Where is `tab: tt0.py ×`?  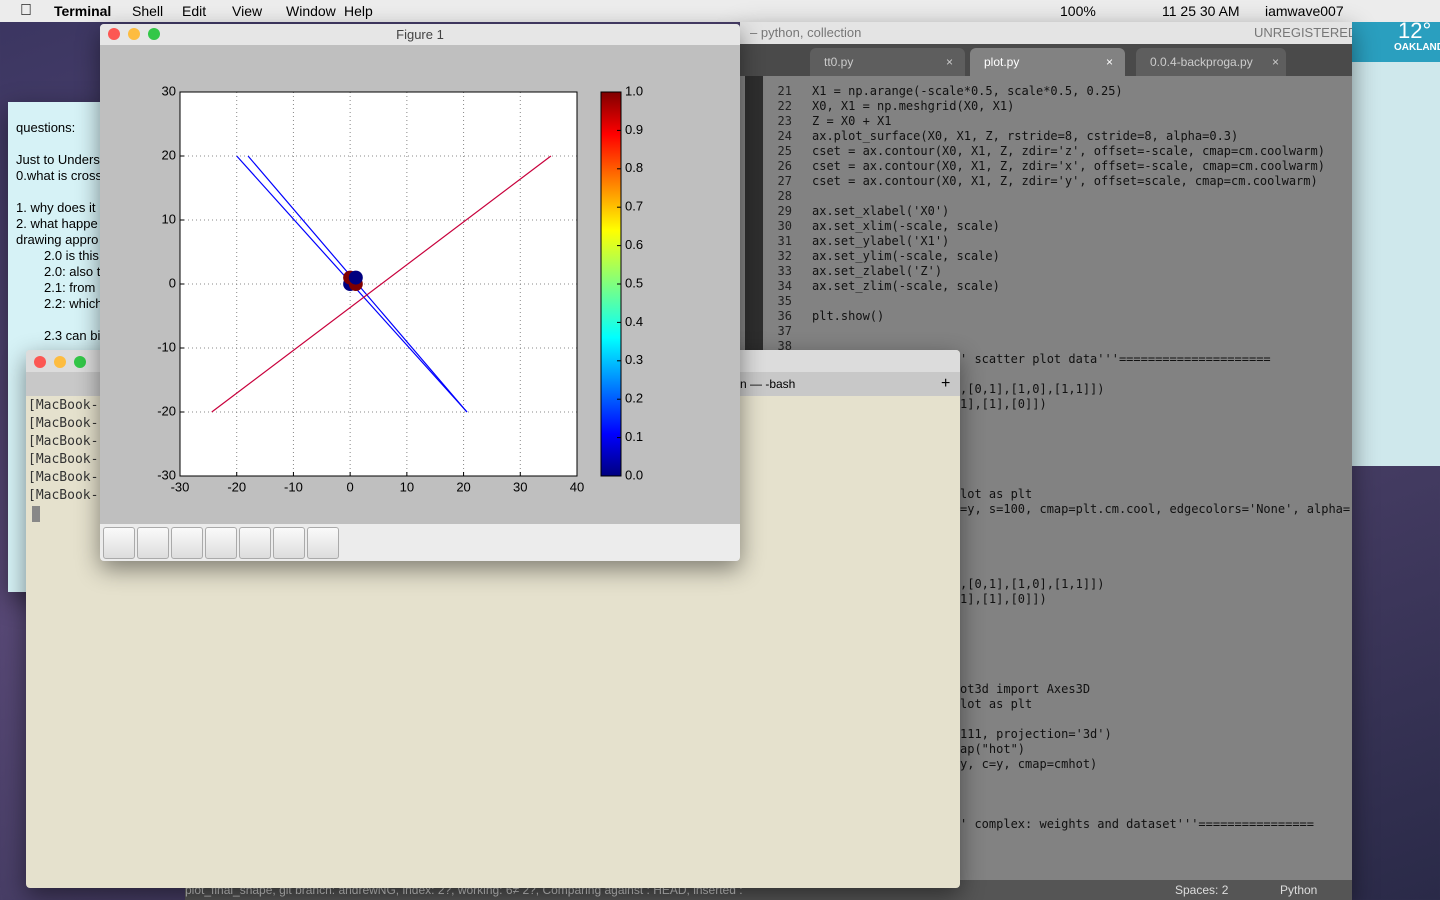
tab: tt0.py × is located at coordinates (887, 62).